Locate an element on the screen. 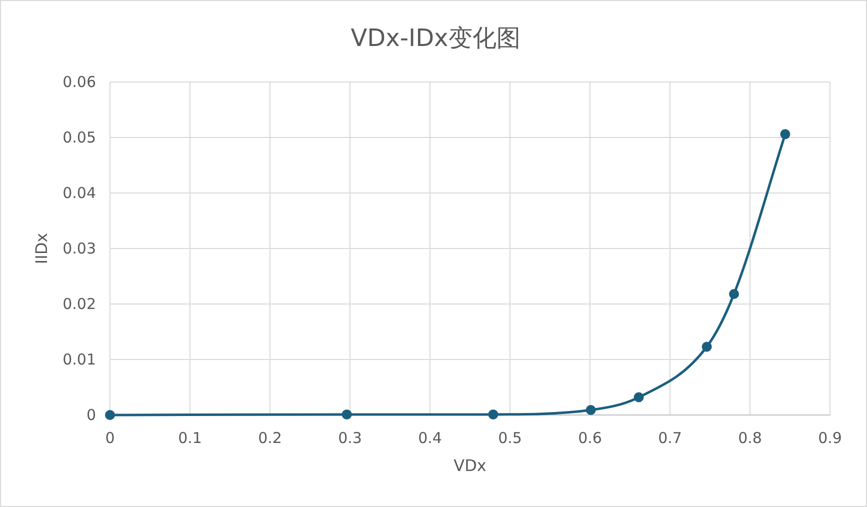 This screenshot has width=867, height=507. y-tick-label: 0.04 is located at coordinates (79, 193).